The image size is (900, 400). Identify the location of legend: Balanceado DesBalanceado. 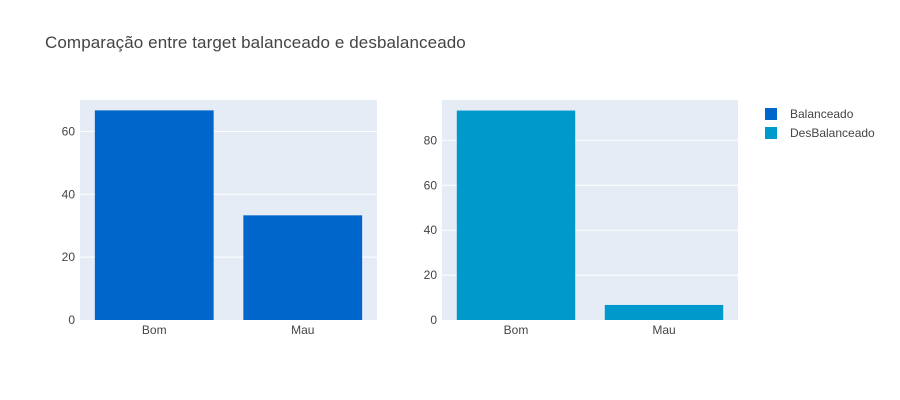
(820, 123).